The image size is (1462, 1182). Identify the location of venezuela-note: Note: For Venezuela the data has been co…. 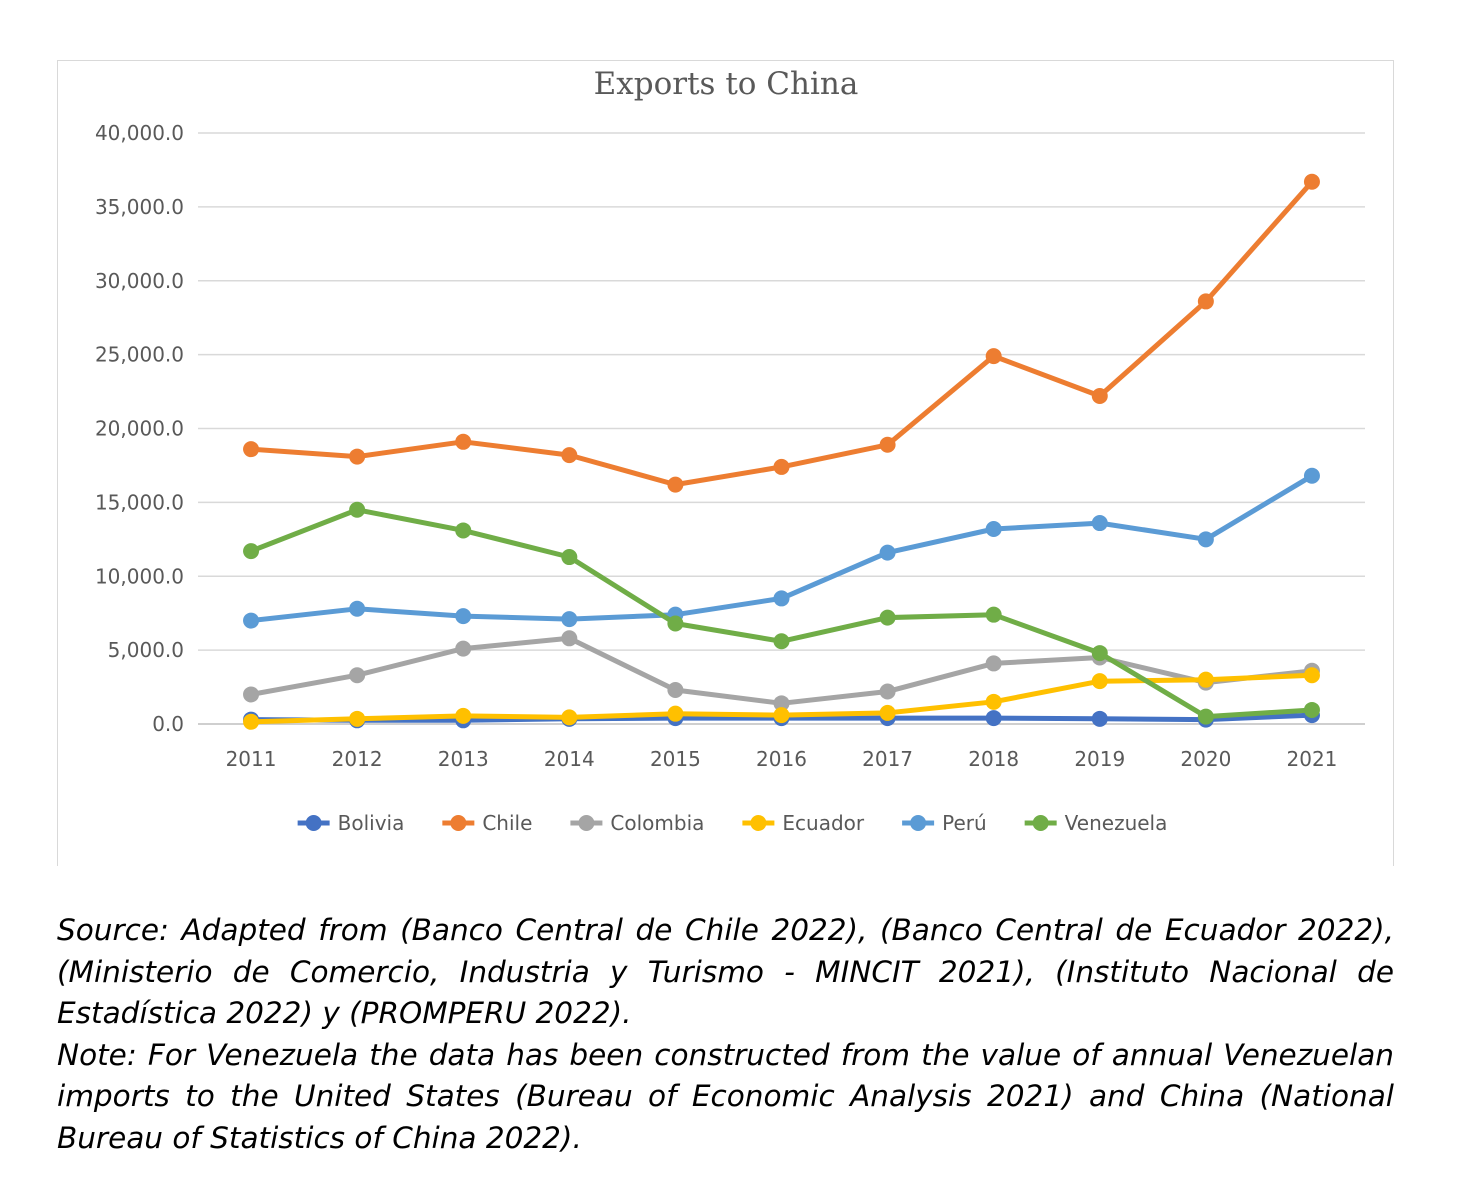
(725, 1096).